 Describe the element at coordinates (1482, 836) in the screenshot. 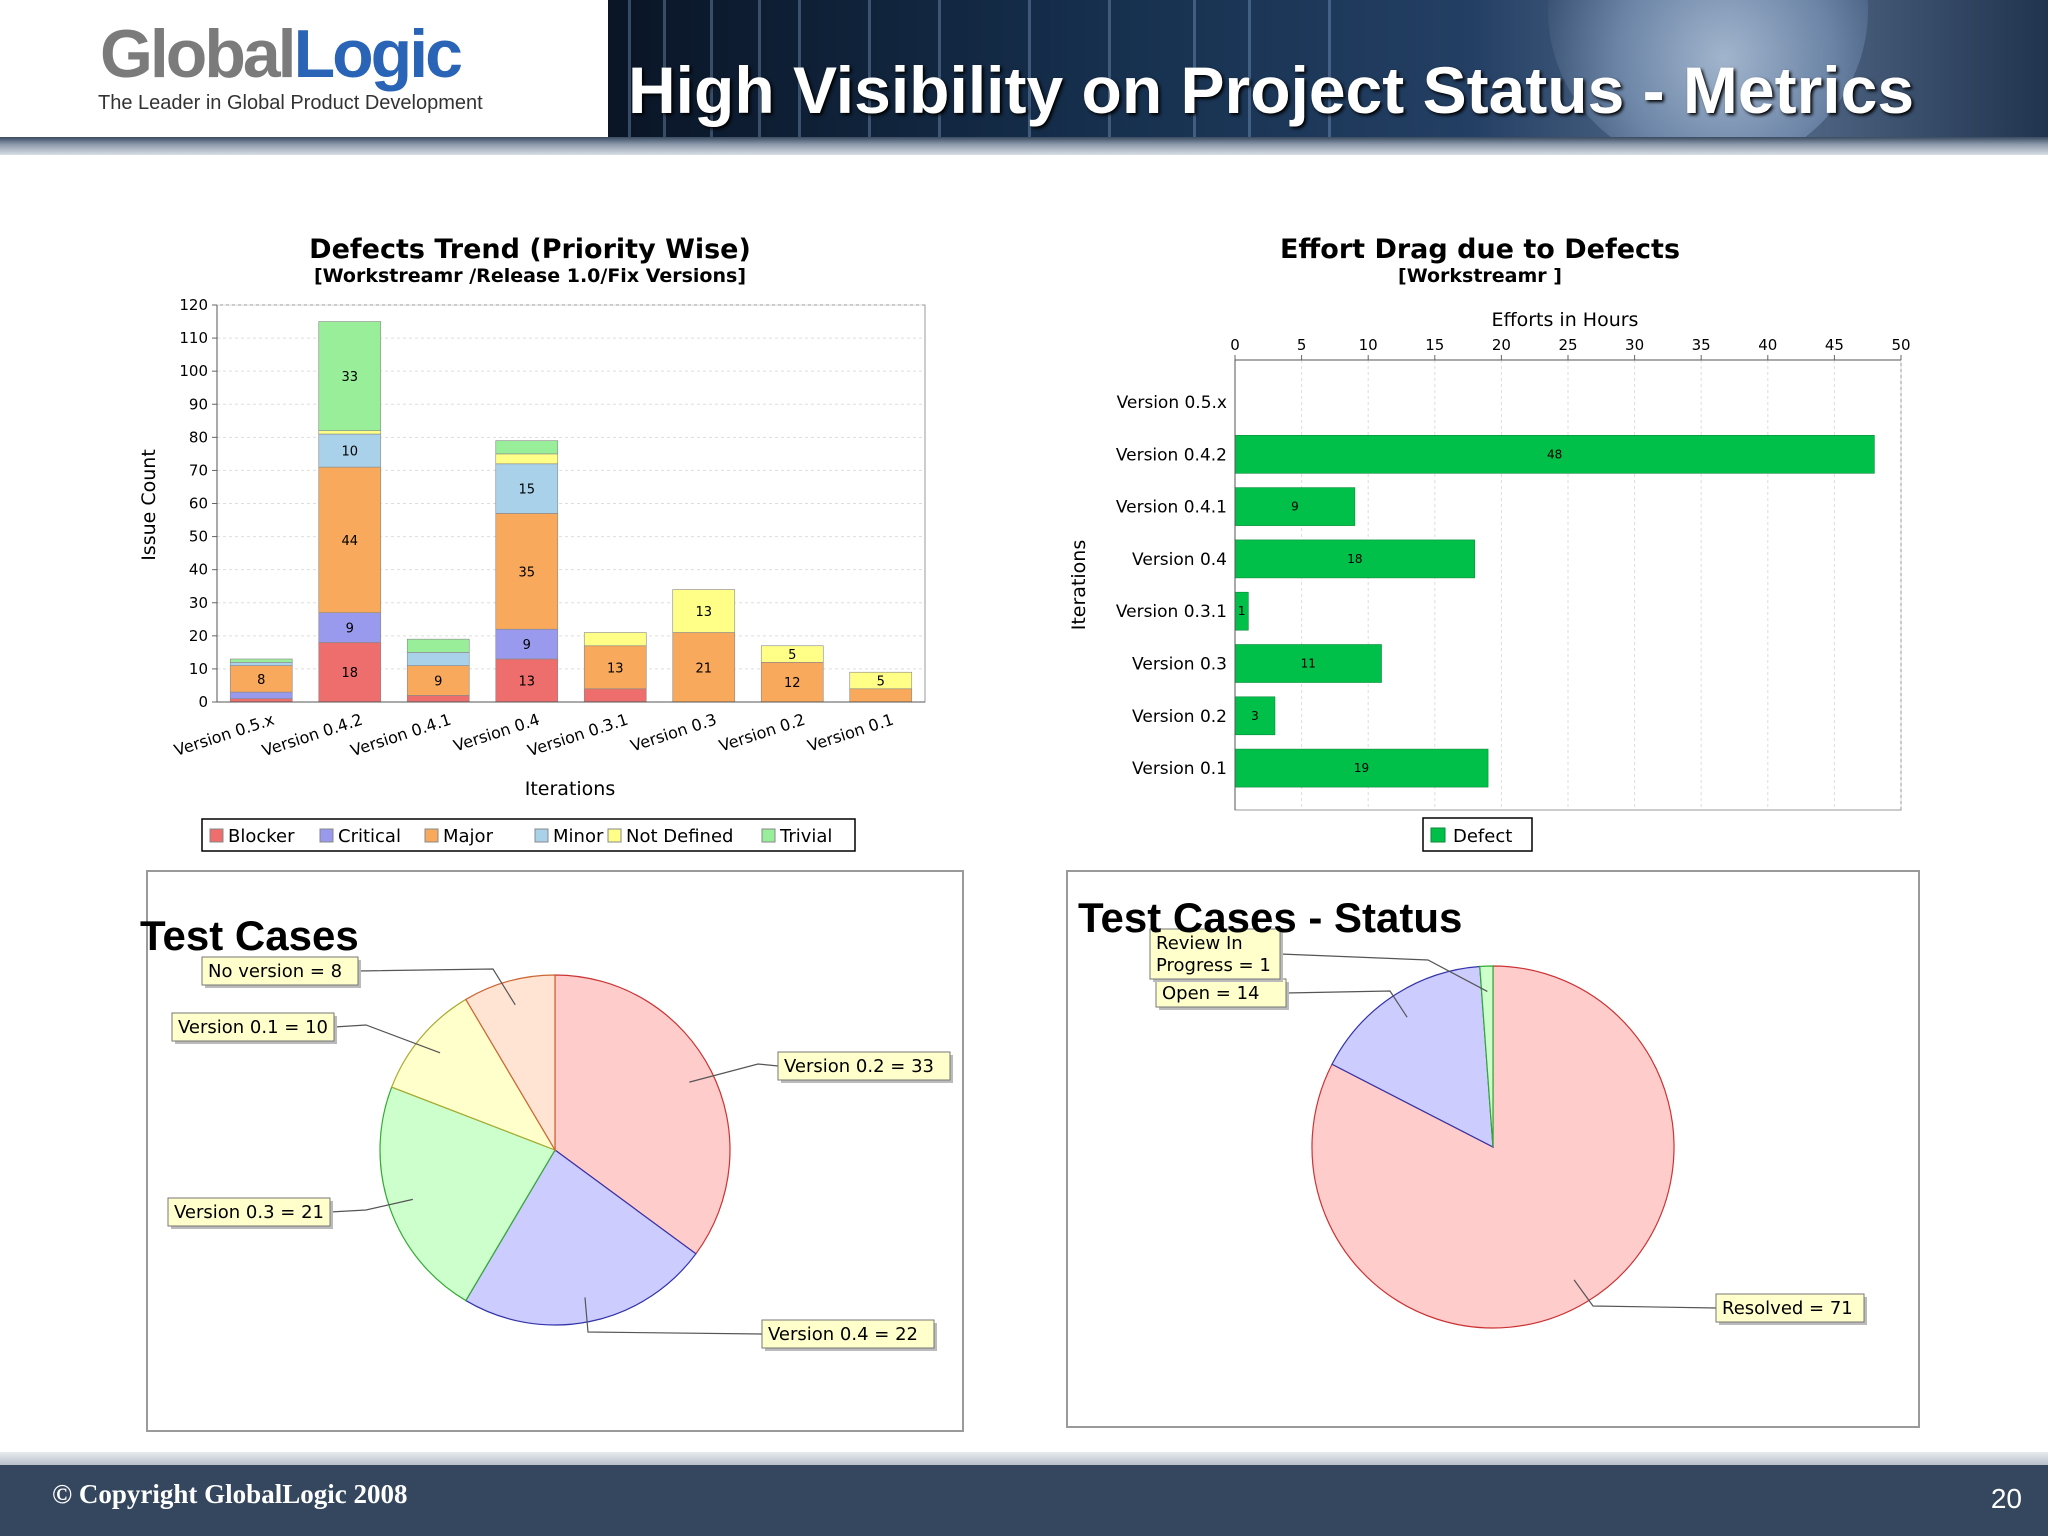

I see `legend-label: Defect` at that location.